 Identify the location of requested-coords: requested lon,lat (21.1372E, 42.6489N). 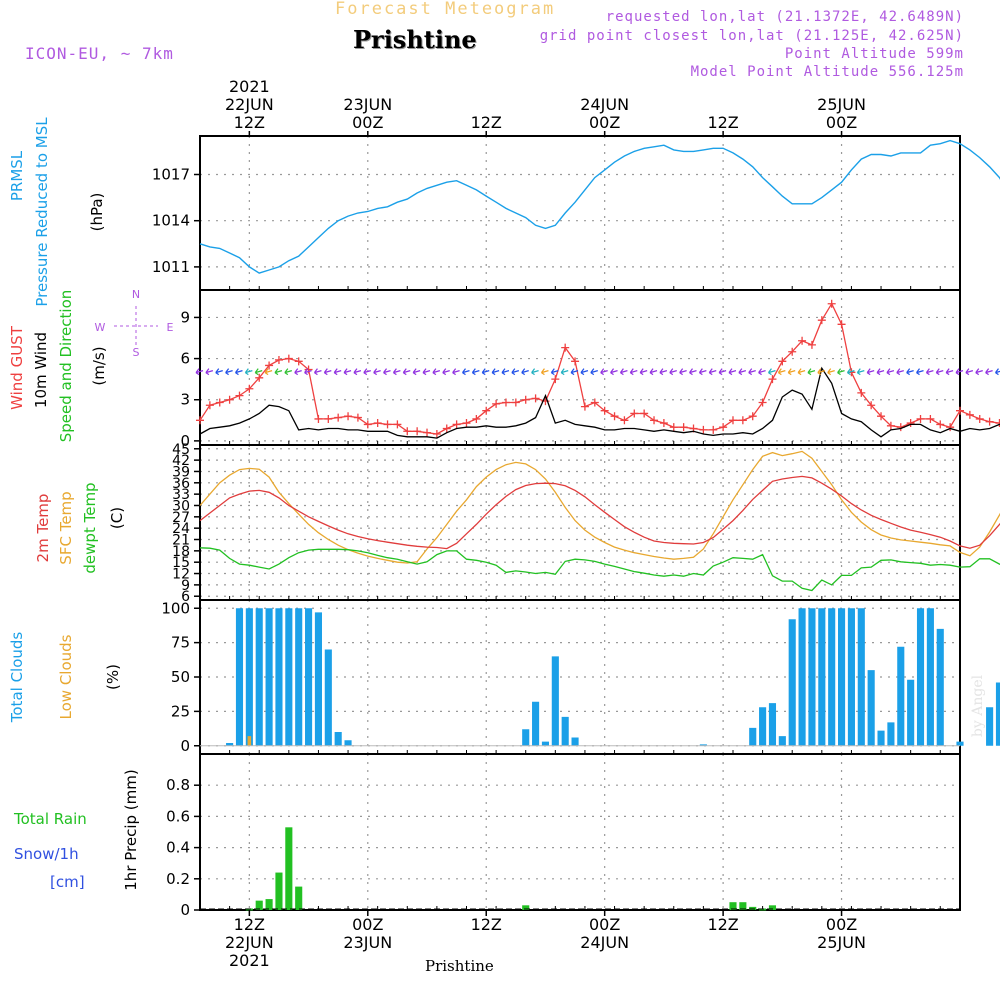
(784, 17).